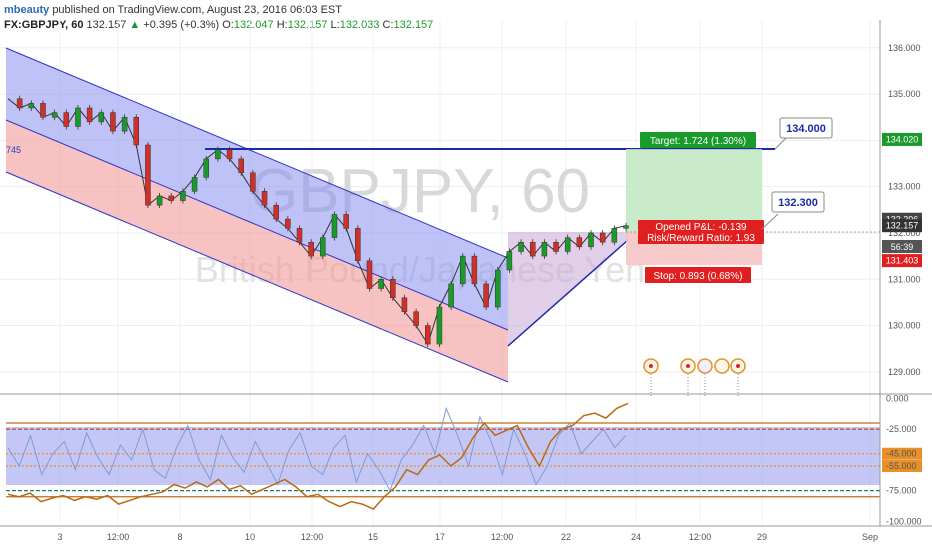 The height and width of the screenshot is (550, 932). What do you see at coordinates (904, 372) in the screenshot?
I see `price-tick-label: 129.000` at bounding box center [904, 372].